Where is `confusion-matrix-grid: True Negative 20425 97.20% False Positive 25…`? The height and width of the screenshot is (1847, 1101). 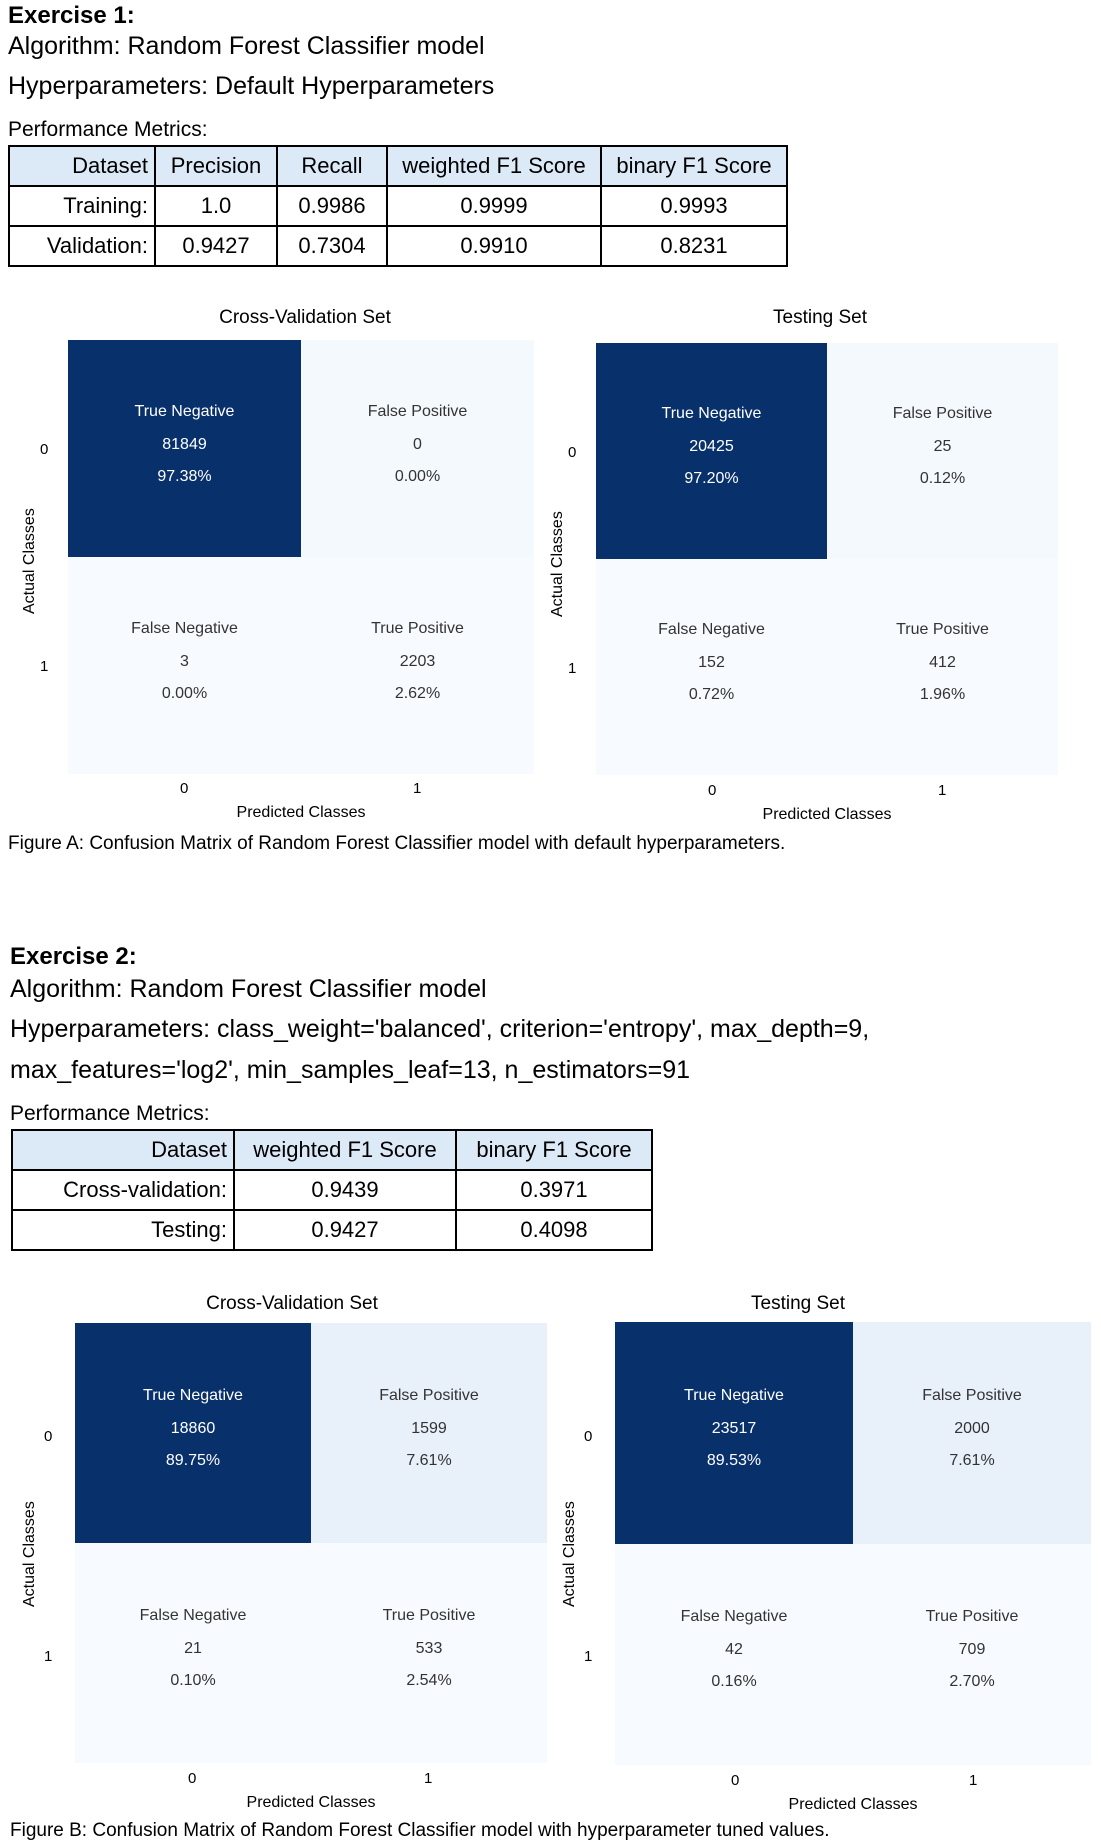 confusion-matrix-grid: True Negative 20425 97.20% False Positive 25… is located at coordinates (827, 559).